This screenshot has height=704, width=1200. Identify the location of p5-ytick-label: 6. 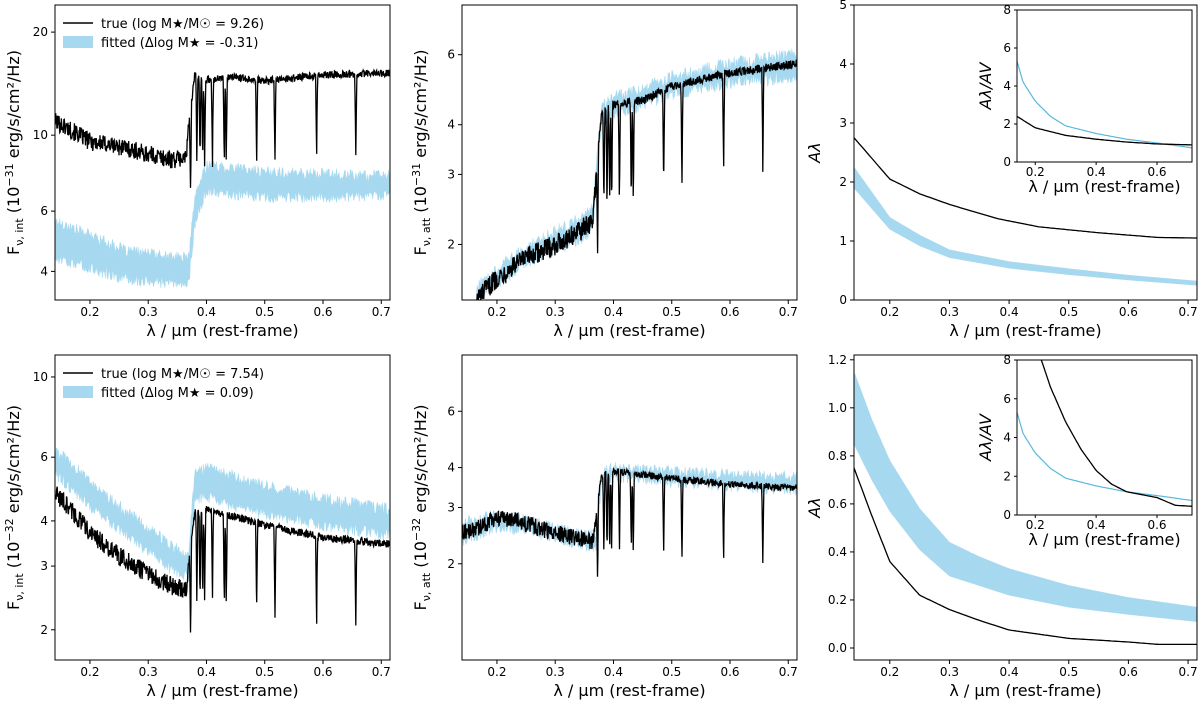
(451, 411).